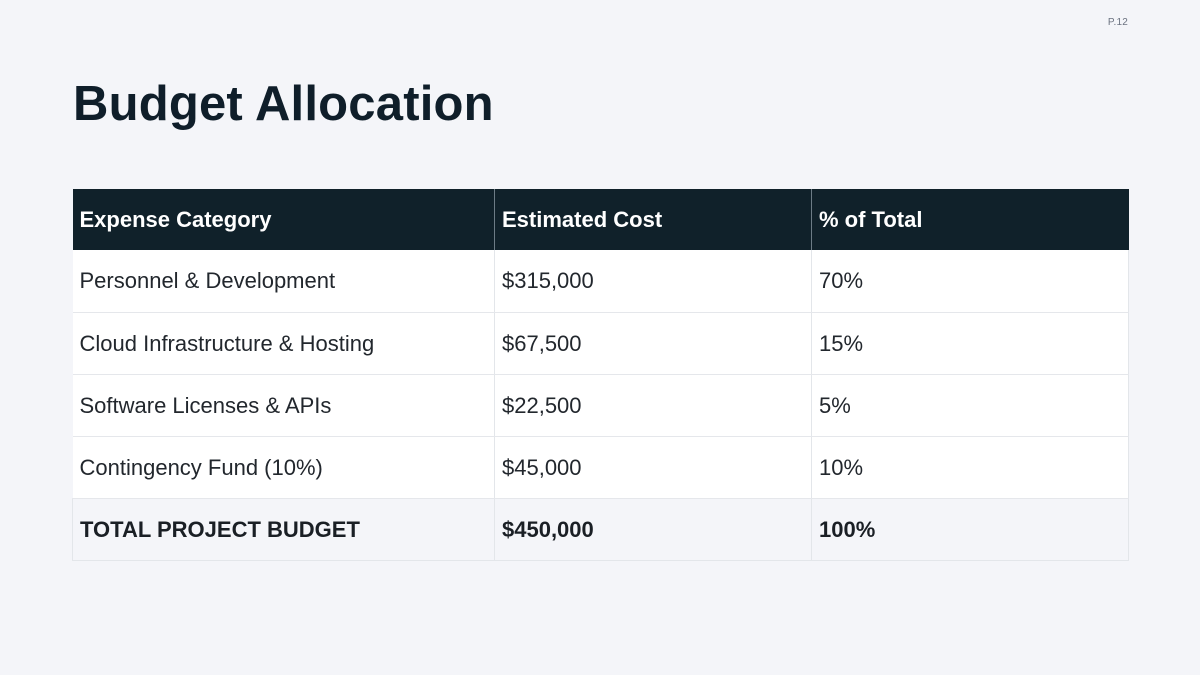  I want to click on page-number: P.12, so click(1117, 22).